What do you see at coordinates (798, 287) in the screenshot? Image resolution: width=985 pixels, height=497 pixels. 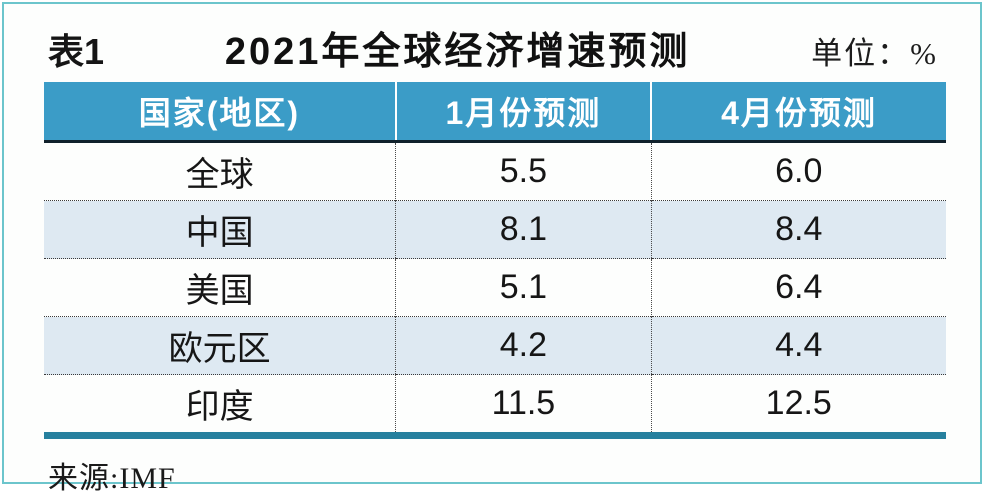 I see `apr-value-cell: 6.4` at bounding box center [798, 287].